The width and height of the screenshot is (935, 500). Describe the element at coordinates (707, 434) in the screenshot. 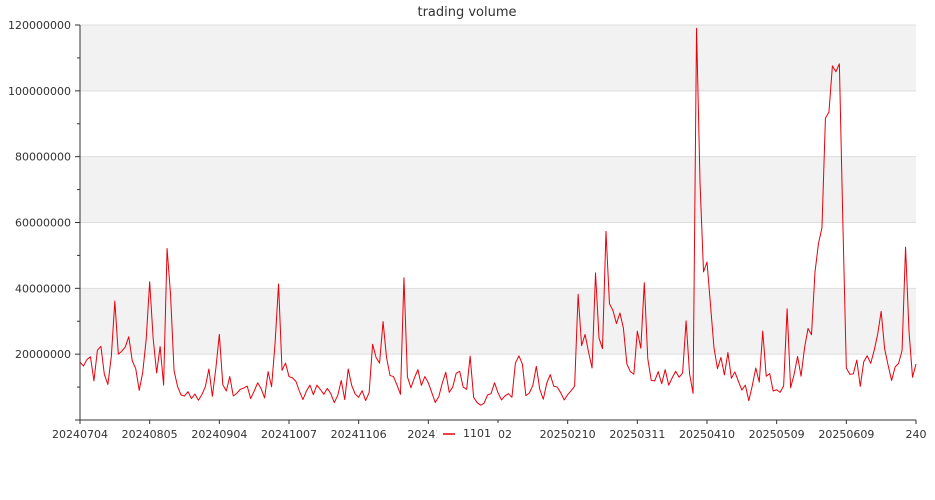

I see `x-tick-label: 20250410` at that location.